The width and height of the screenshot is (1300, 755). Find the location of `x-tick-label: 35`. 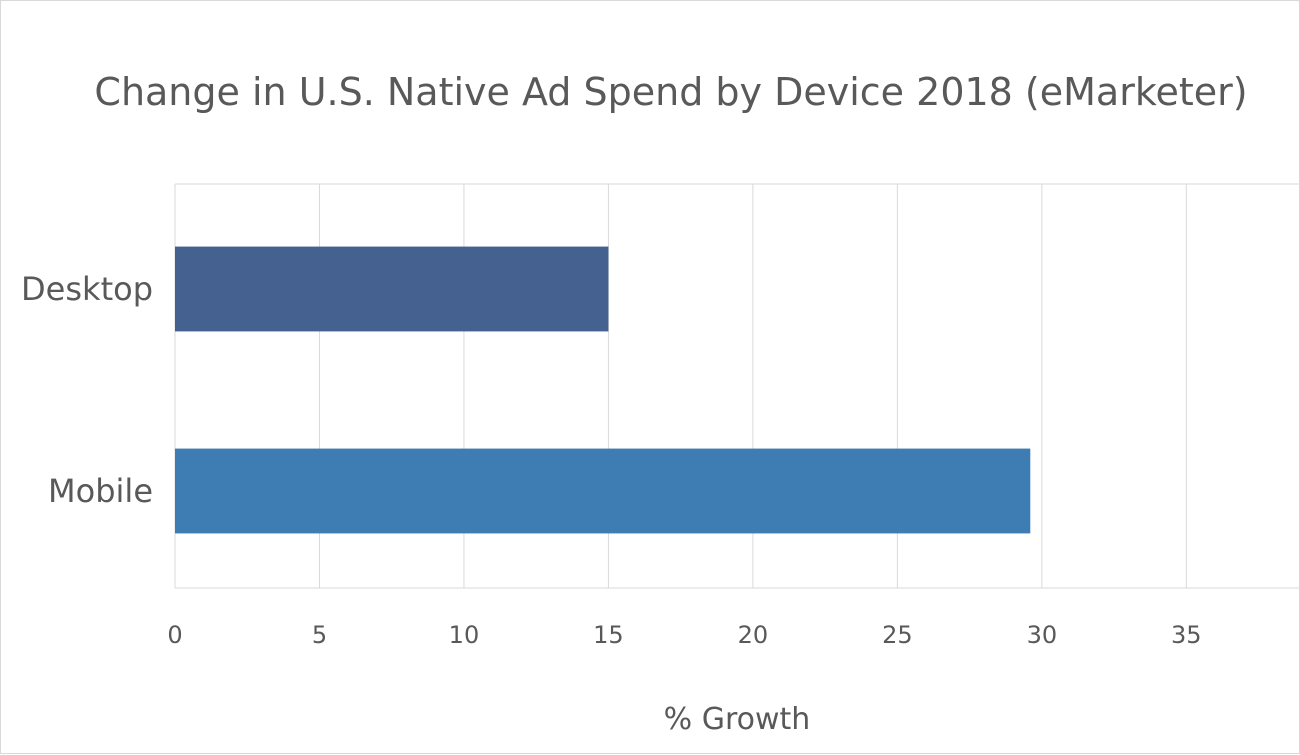

x-tick-label: 35 is located at coordinates (1186, 635).